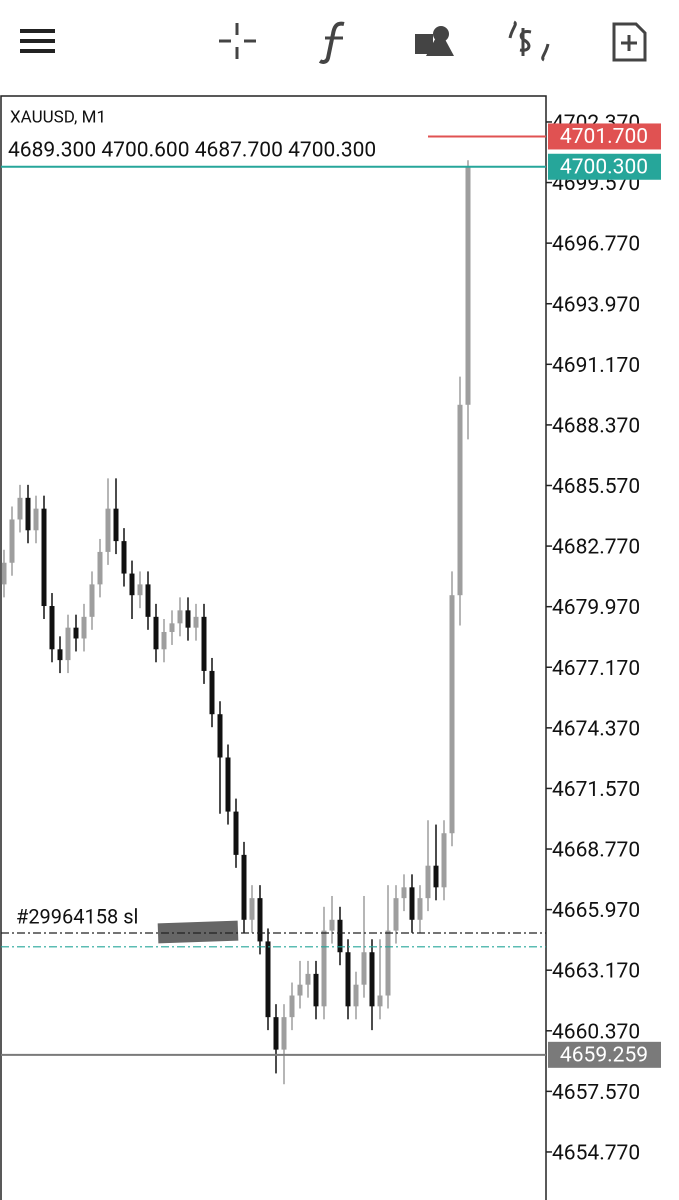 The width and height of the screenshot is (679, 1200). What do you see at coordinates (596, 1154) in the screenshot?
I see `y-tick-label: 4654.770` at bounding box center [596, 1154].